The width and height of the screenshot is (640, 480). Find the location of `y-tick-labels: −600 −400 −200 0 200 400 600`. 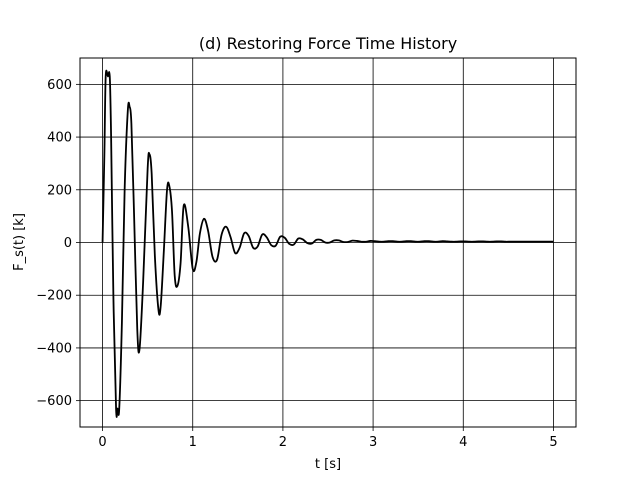

y-tick-labels: −600 −400 −200 0 200 400 600 is located at coordinates (54, 243).